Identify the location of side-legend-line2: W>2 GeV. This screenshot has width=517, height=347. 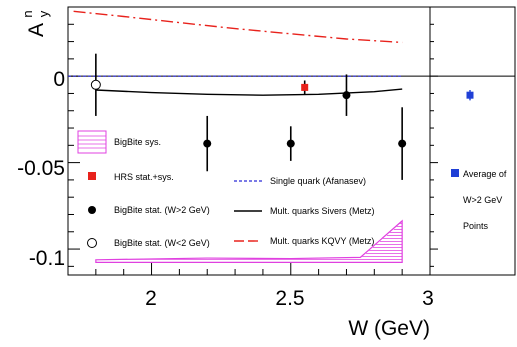
(482, 200).